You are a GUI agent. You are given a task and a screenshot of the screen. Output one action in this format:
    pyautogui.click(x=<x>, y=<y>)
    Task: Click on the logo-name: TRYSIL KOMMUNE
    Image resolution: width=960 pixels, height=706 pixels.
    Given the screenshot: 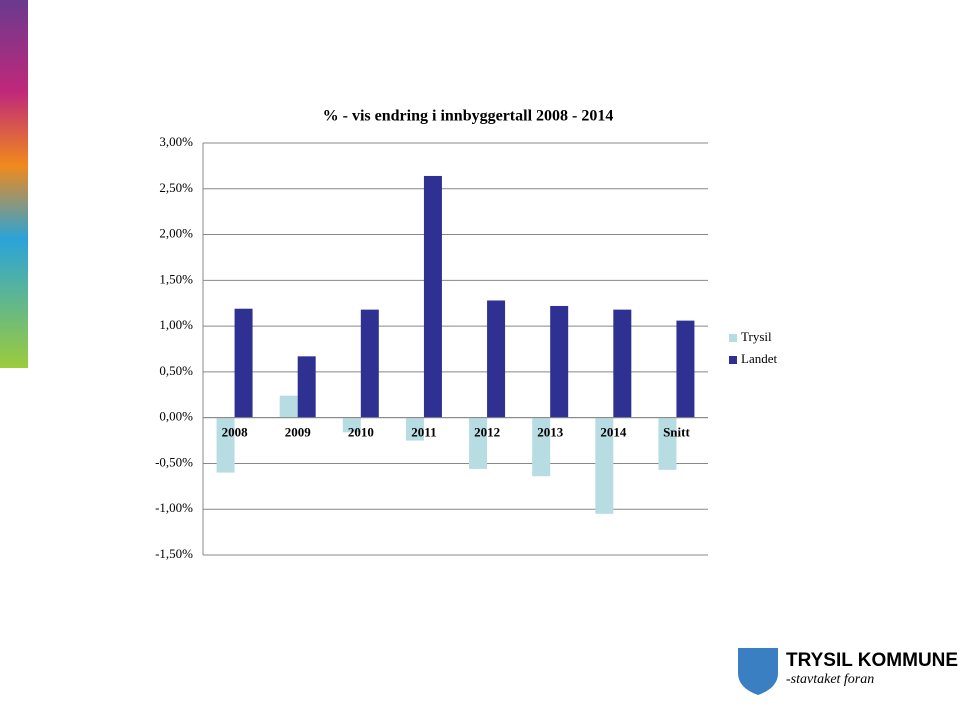 What is the action you would take?
    pyautogui.click(x=872, y=660)
    